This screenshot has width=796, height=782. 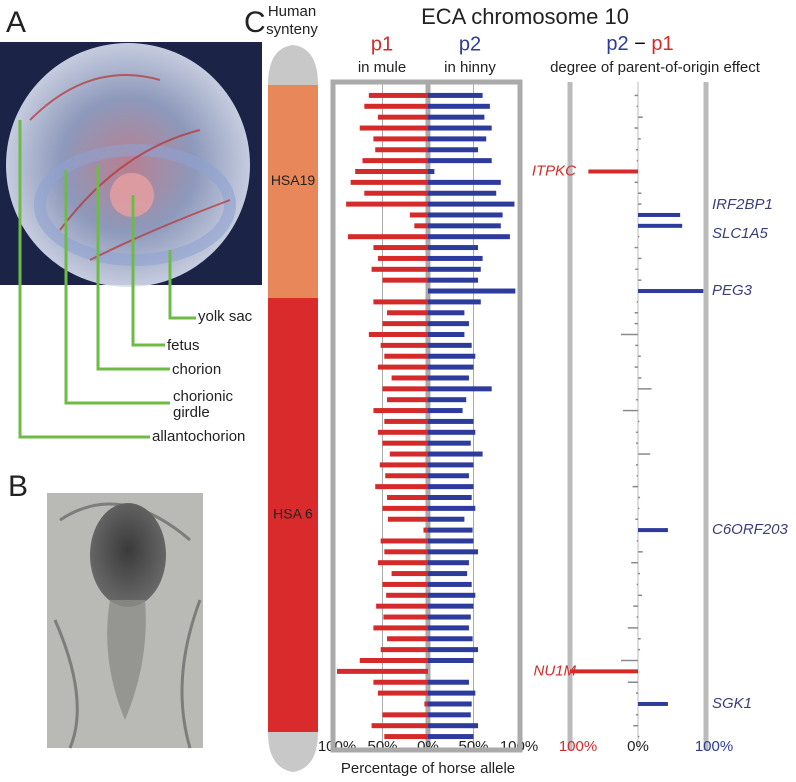 What do you see at coordinates (293, 180) in the screenshot?
I see `synteny-label: HSA19` at bounding box center [293, 180].